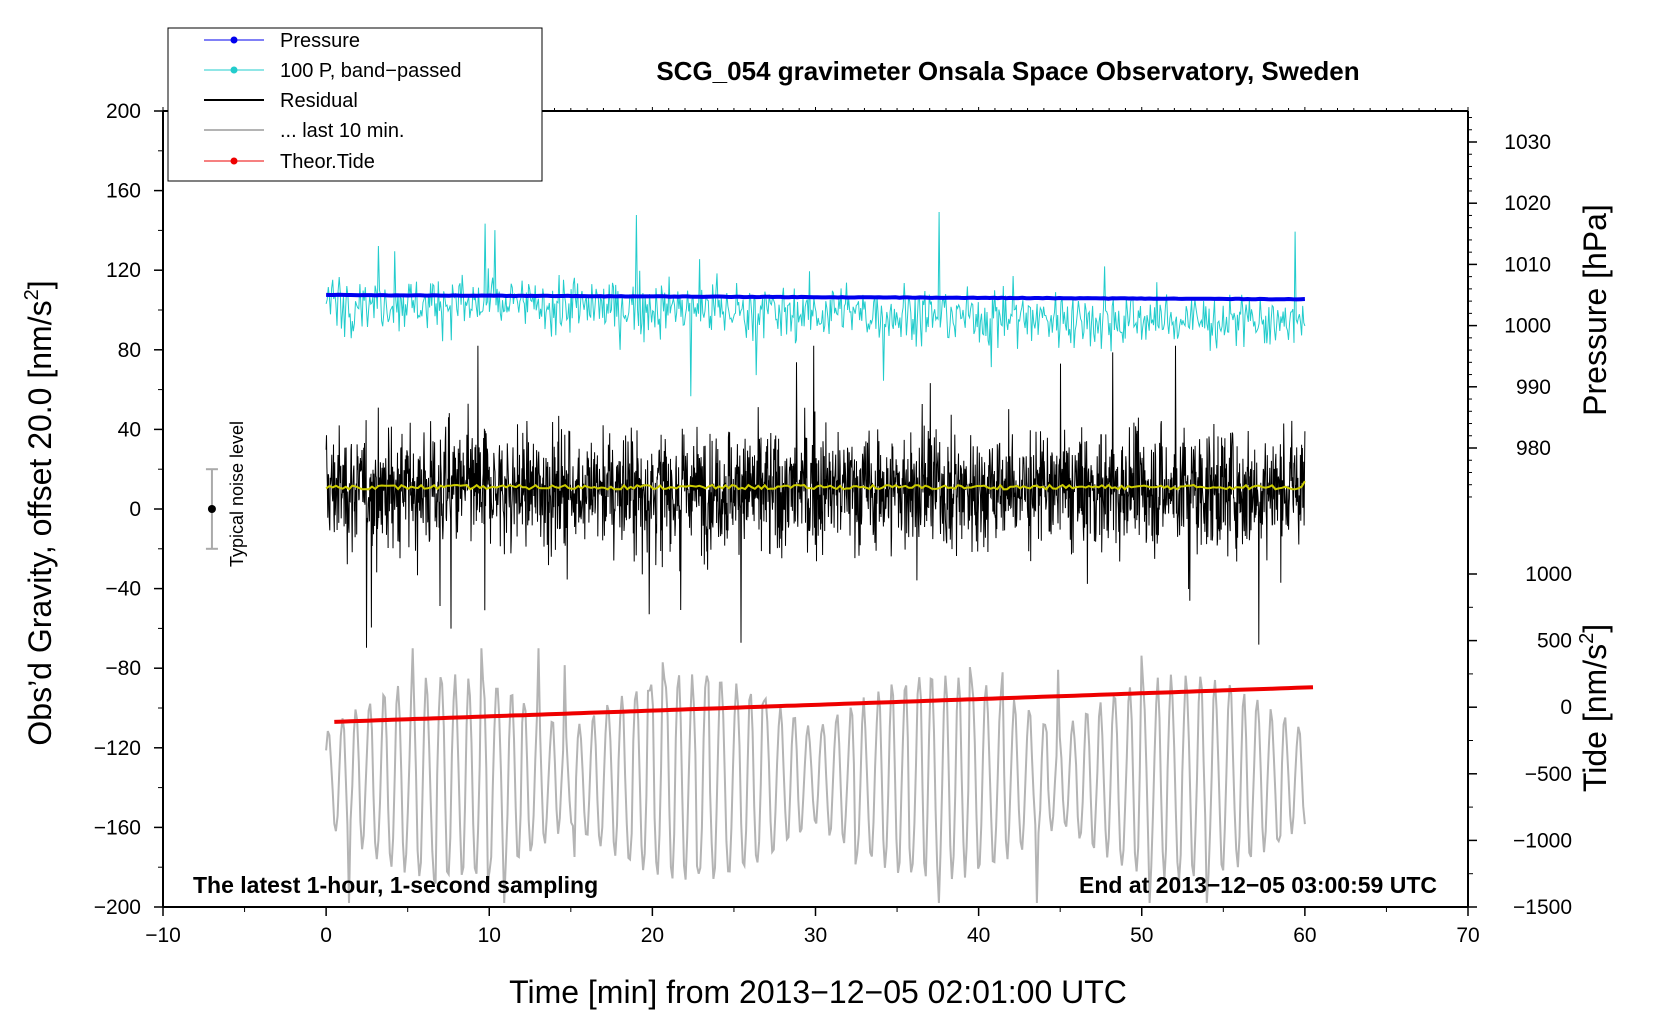 The width and height of the screenshot is (1660, 1020). Describe the element at coordinates (117, 827) in the screenshot. I see `y-left-tick-label: −160` at that location.